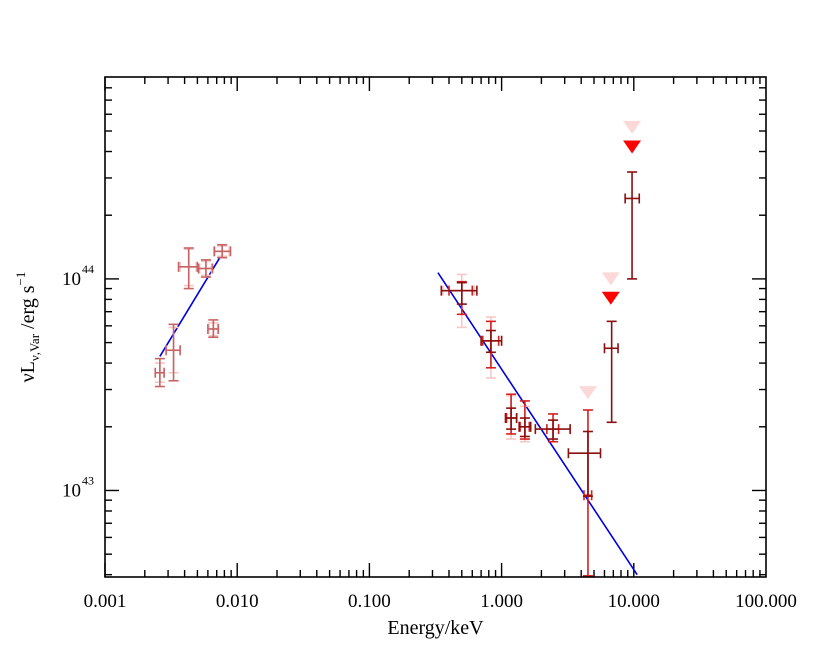 This screenshot has width=830, height=664. Describe the element at coordinates (88, 269) in the screenshot. I see `y-tick-label-exponent: 44` at that location.